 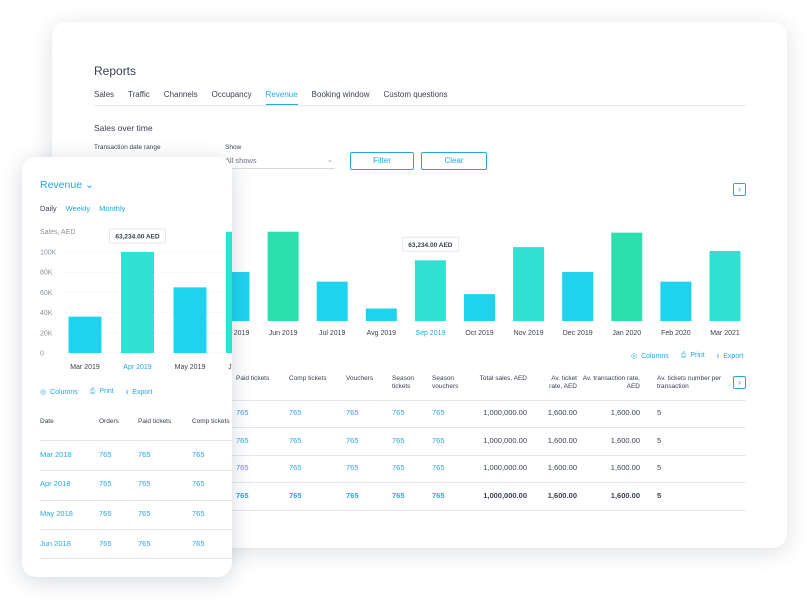 What do you see at coordinates (78, 208) in the screenshot?
I see `period: Weekly` at bounding box center [78, 208].